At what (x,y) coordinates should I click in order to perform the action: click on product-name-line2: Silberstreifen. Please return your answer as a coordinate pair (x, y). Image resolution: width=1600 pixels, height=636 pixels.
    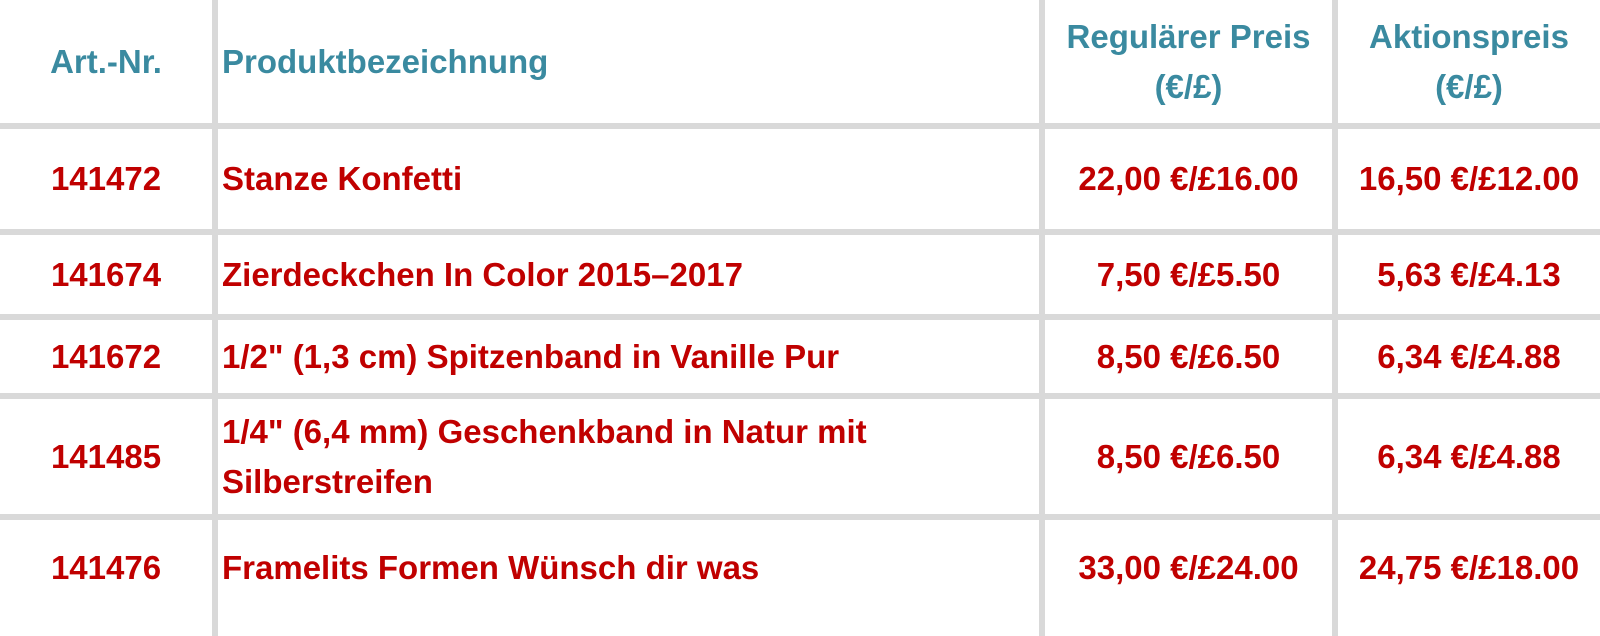
    Looking at the image, I should click on (327, 481).